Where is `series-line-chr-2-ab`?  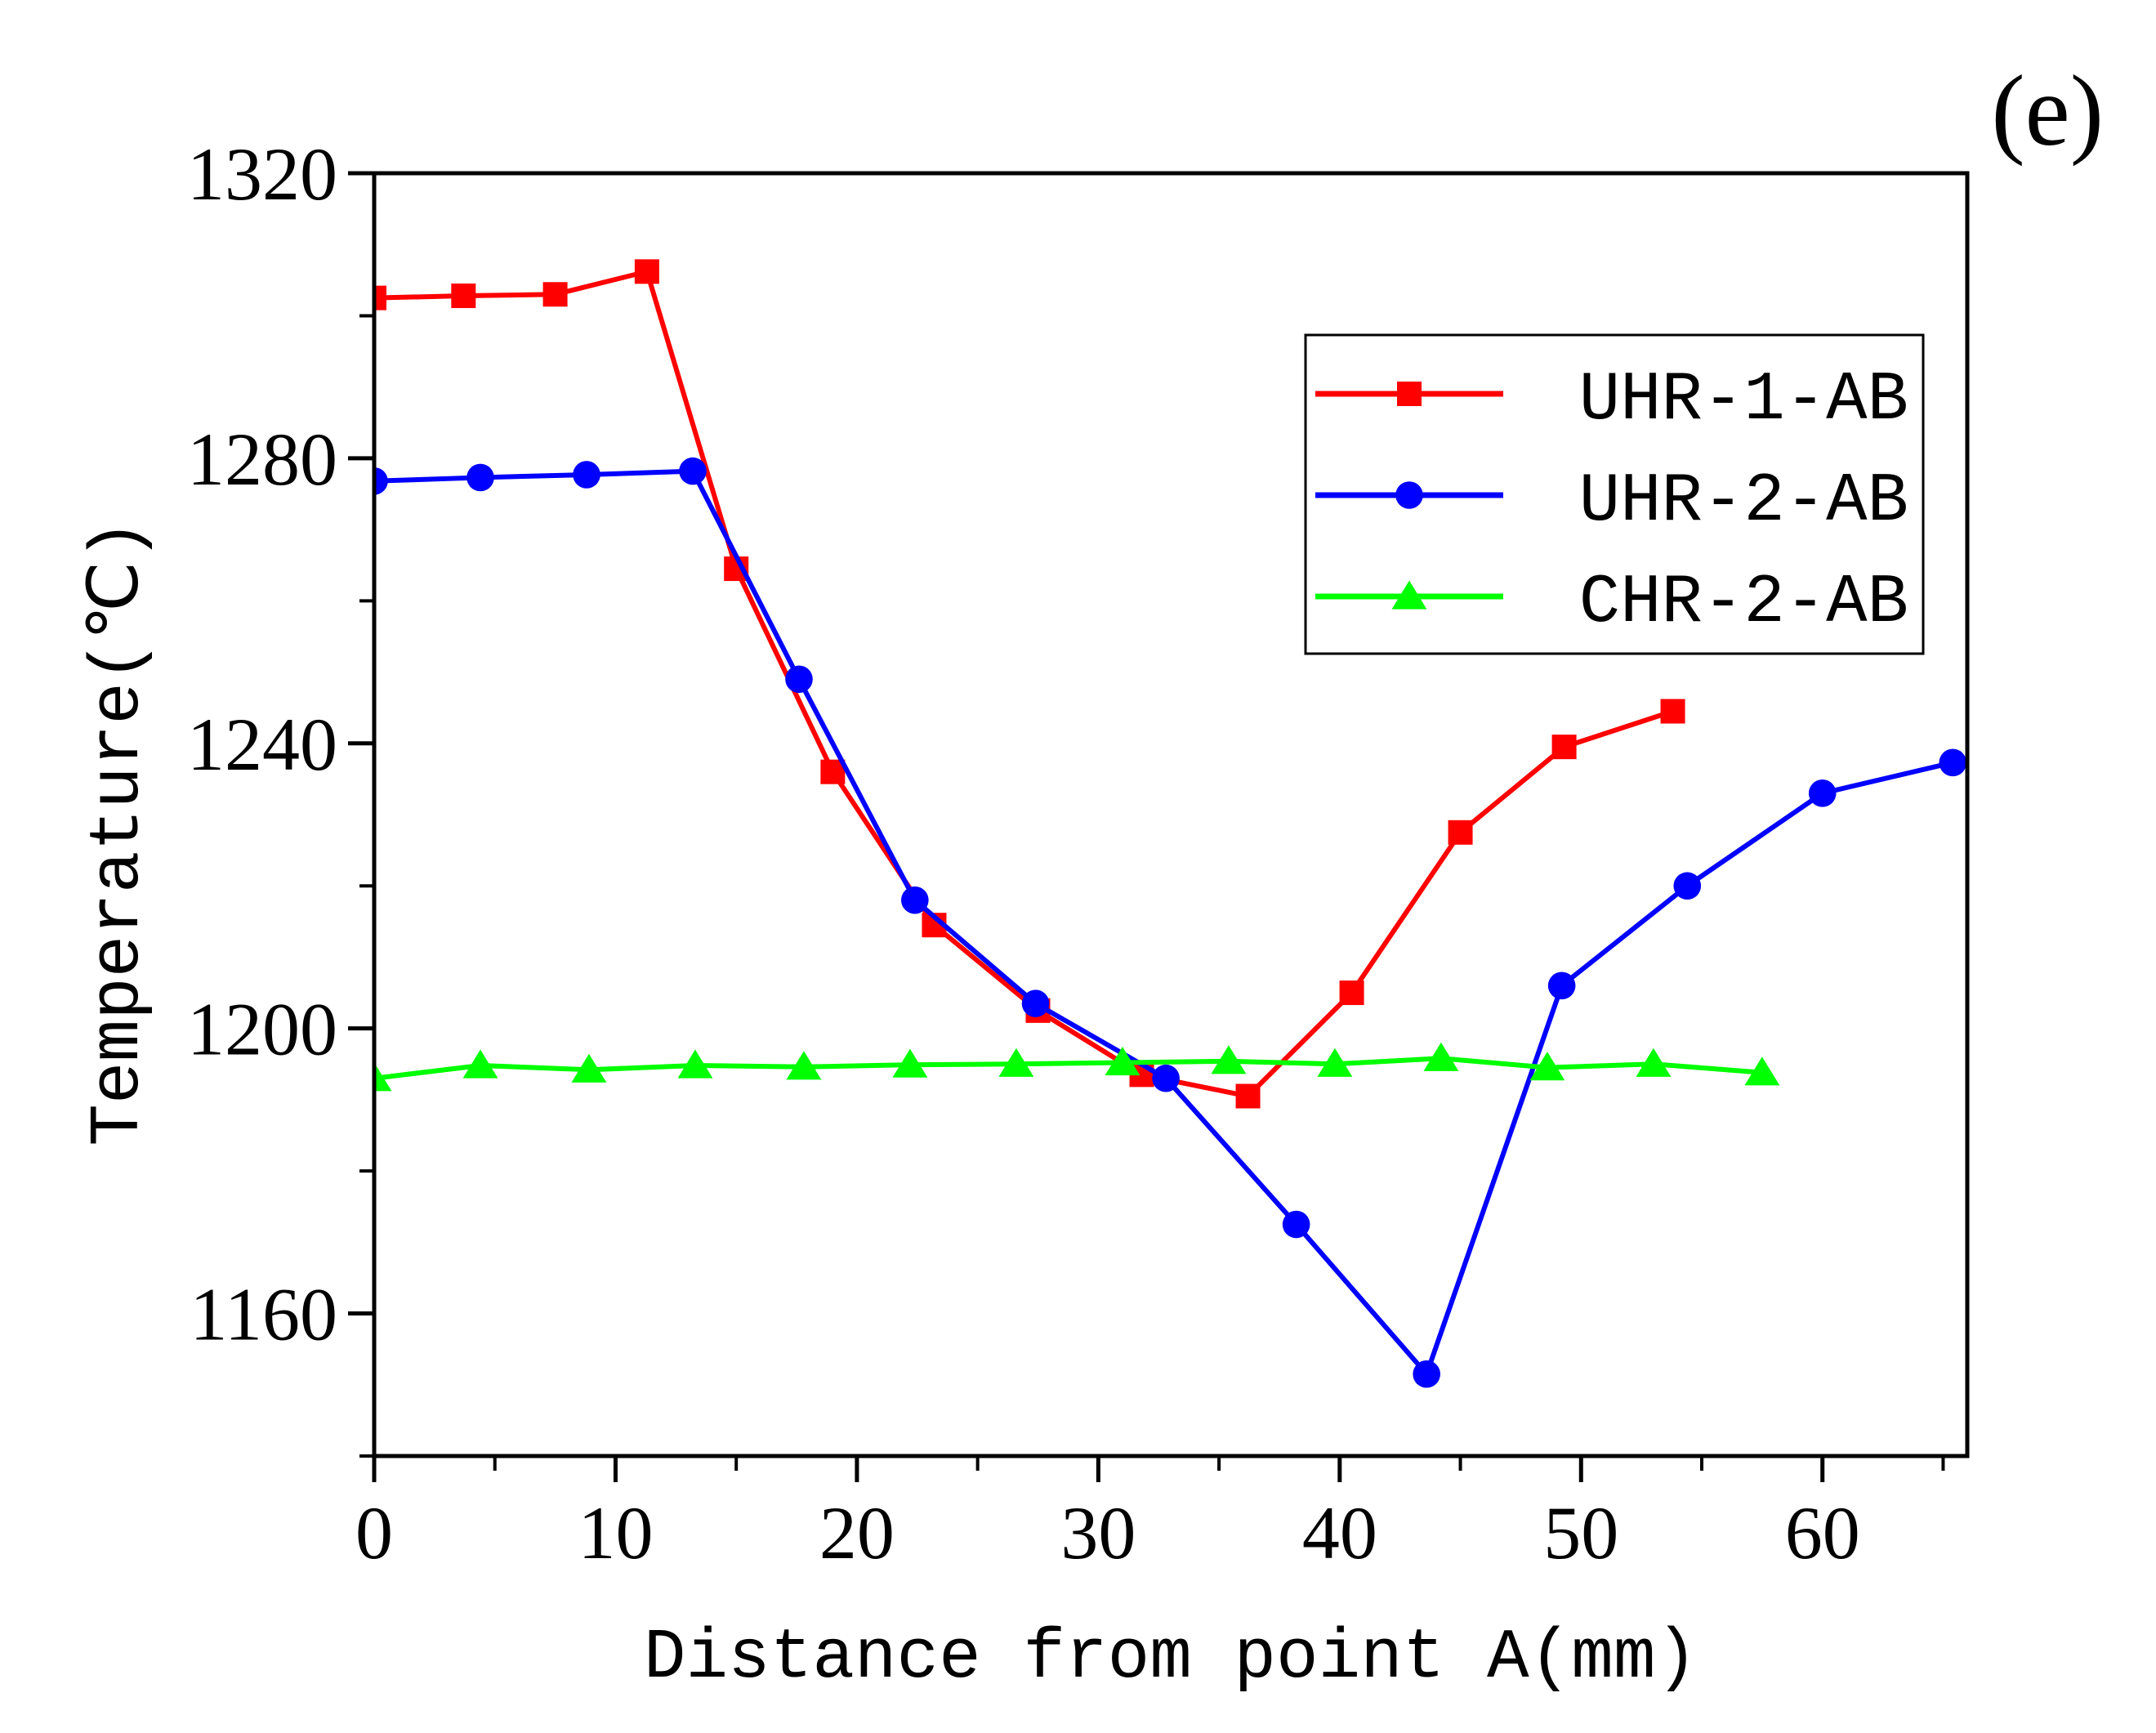 series-line-chr-2-ab is located at coordinates (1068, 1068).